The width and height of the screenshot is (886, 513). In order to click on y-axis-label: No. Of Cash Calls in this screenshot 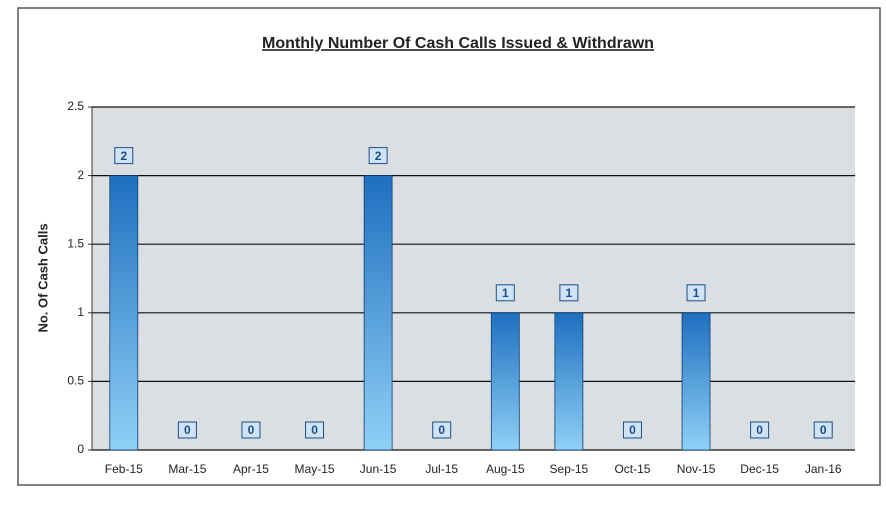, I will do `click(42, 277)`.